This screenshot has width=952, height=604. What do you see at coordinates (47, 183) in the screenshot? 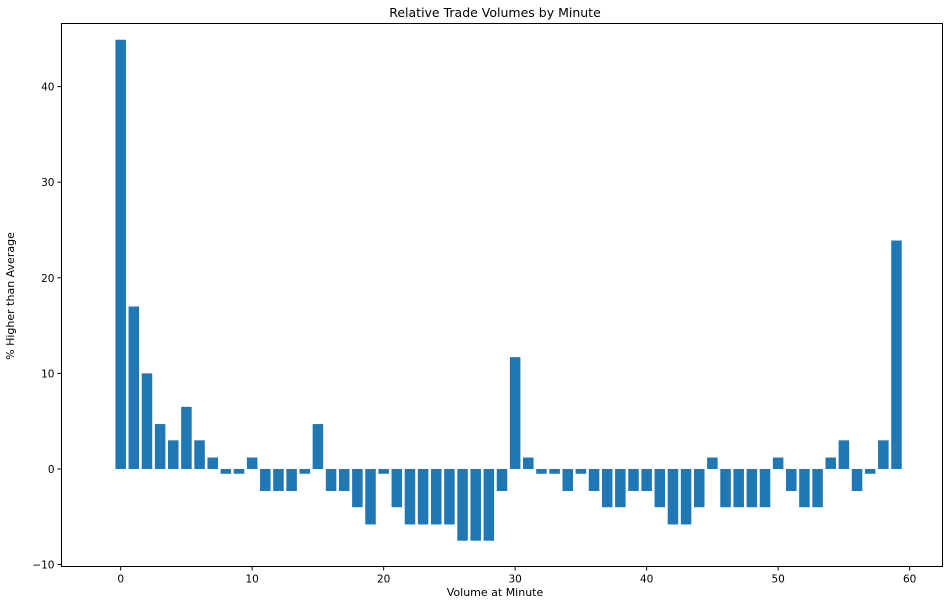
I see `y-tick-label: 30` at bounding box center [47, 183].